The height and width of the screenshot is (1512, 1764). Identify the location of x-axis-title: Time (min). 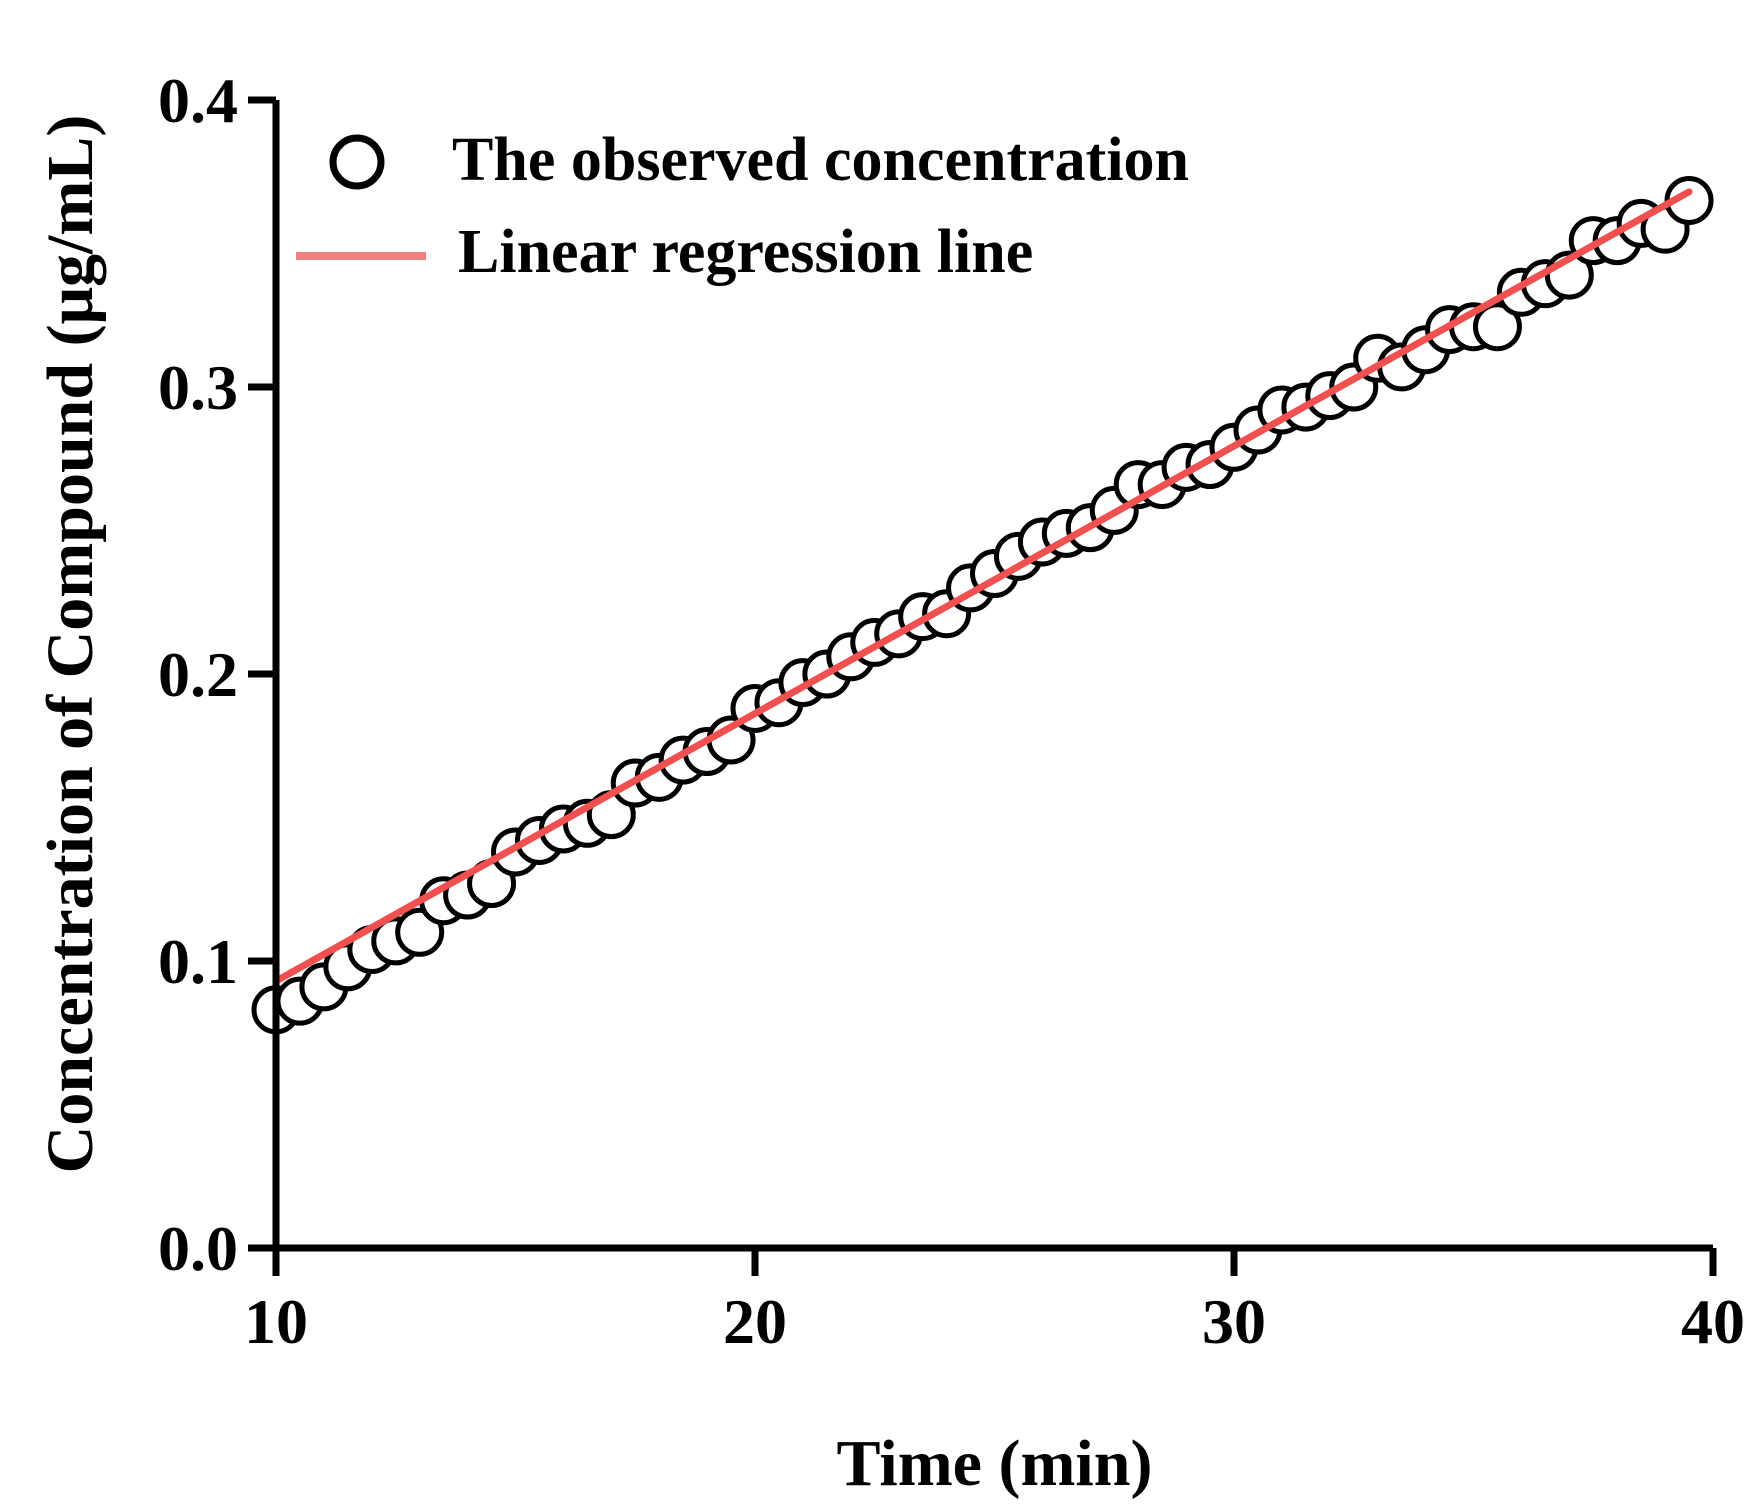
(995, 1463).